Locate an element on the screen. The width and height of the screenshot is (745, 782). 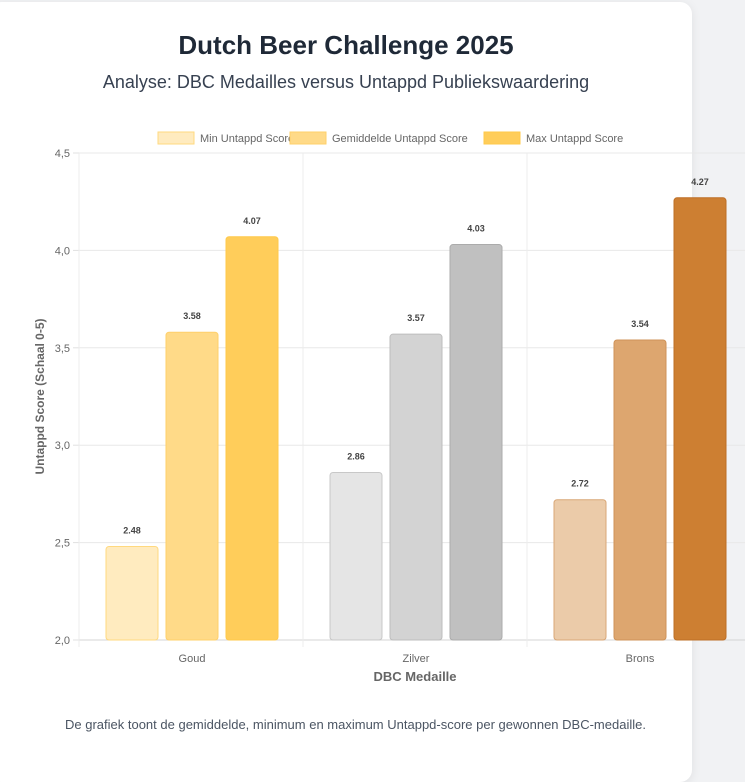
data-label: 2.86 is located at coordinates (356, 456).